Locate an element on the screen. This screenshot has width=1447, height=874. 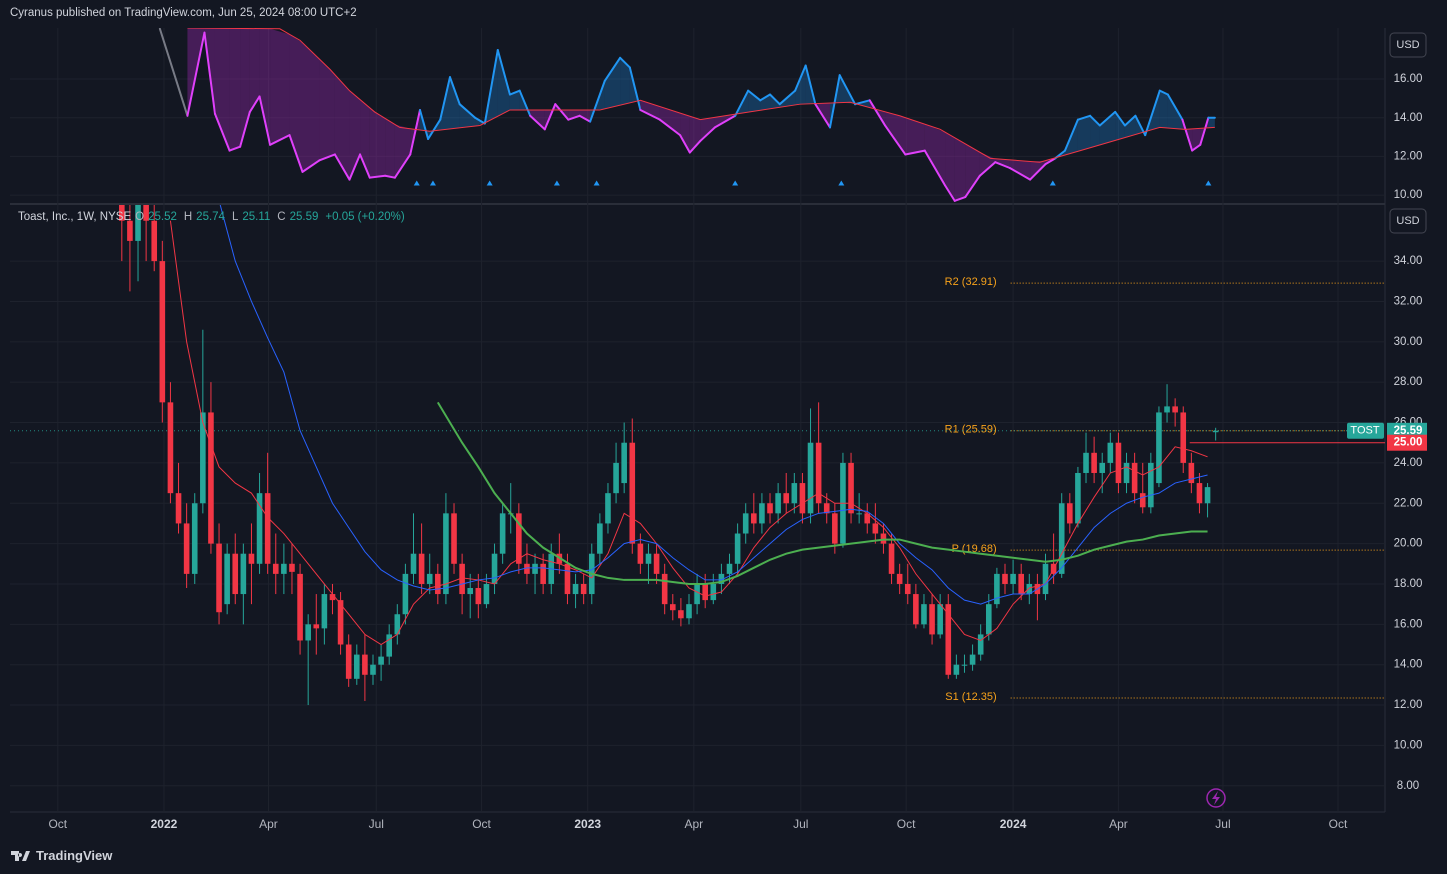
y-tick-label: 14.00 is located at coordinates (1408, 118).